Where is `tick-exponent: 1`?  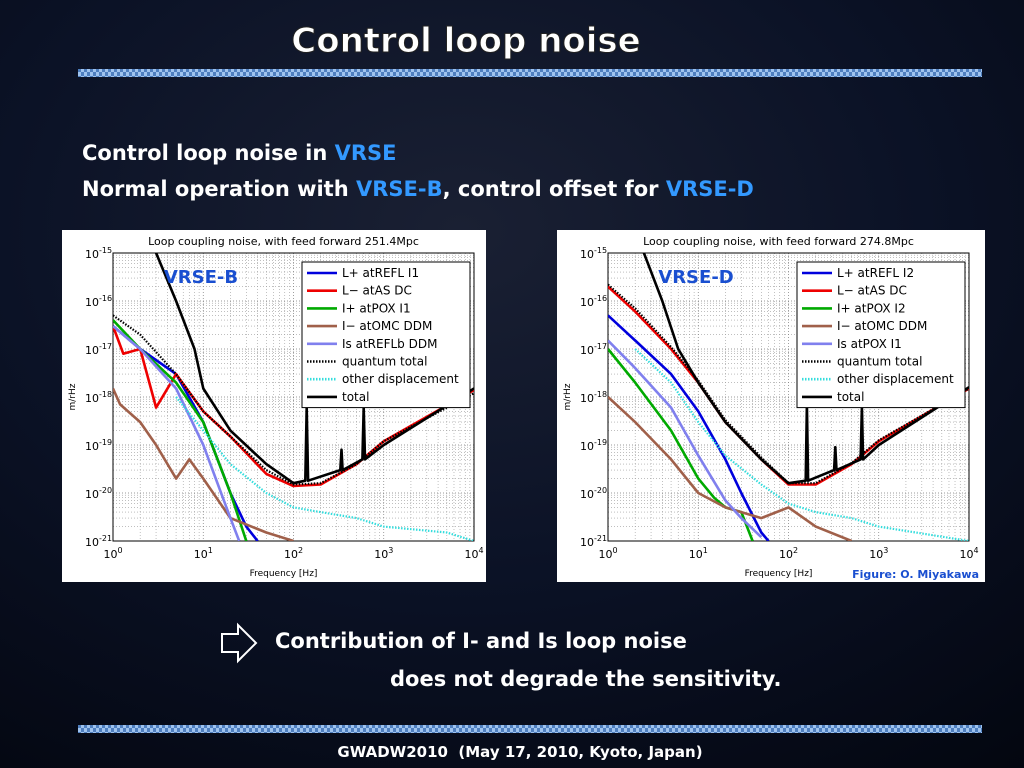
tick-exponent: 1 is located at coordinates (705, 550).